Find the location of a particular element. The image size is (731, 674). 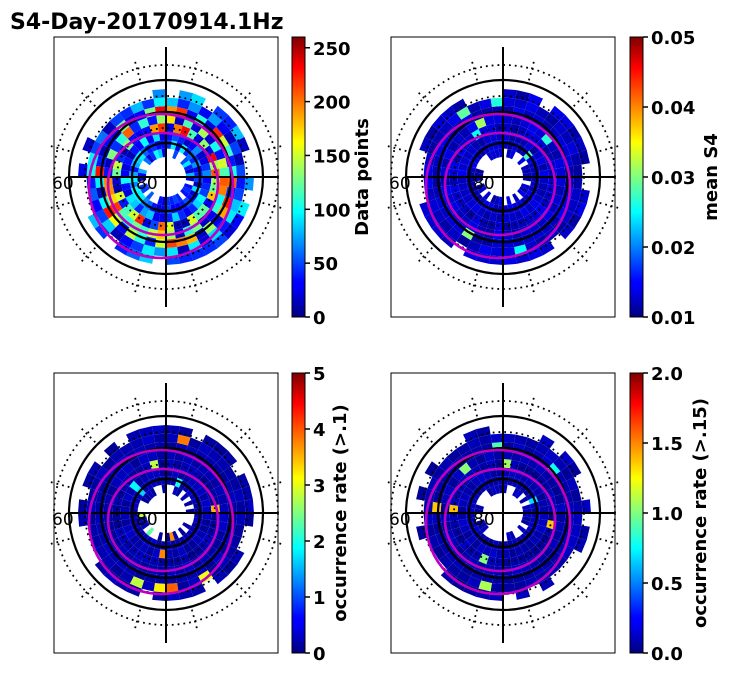

colorbar-label: occurrence rate (>.15) is located at coordinates (700, 513).